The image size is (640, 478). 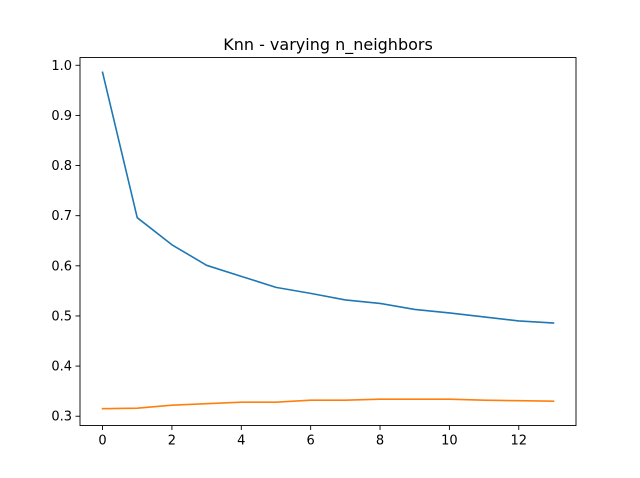 I want to click on x-tick-label: 6, so click(x=311, y=441).